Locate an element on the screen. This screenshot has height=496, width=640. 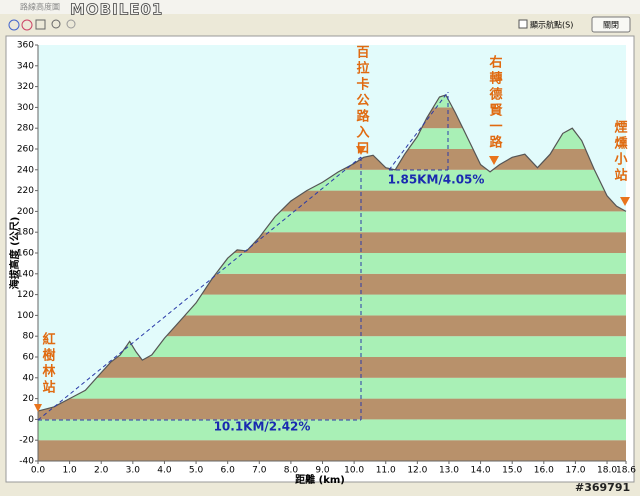
x-tick-label: 18.6 is located at coordinates (626, 471).